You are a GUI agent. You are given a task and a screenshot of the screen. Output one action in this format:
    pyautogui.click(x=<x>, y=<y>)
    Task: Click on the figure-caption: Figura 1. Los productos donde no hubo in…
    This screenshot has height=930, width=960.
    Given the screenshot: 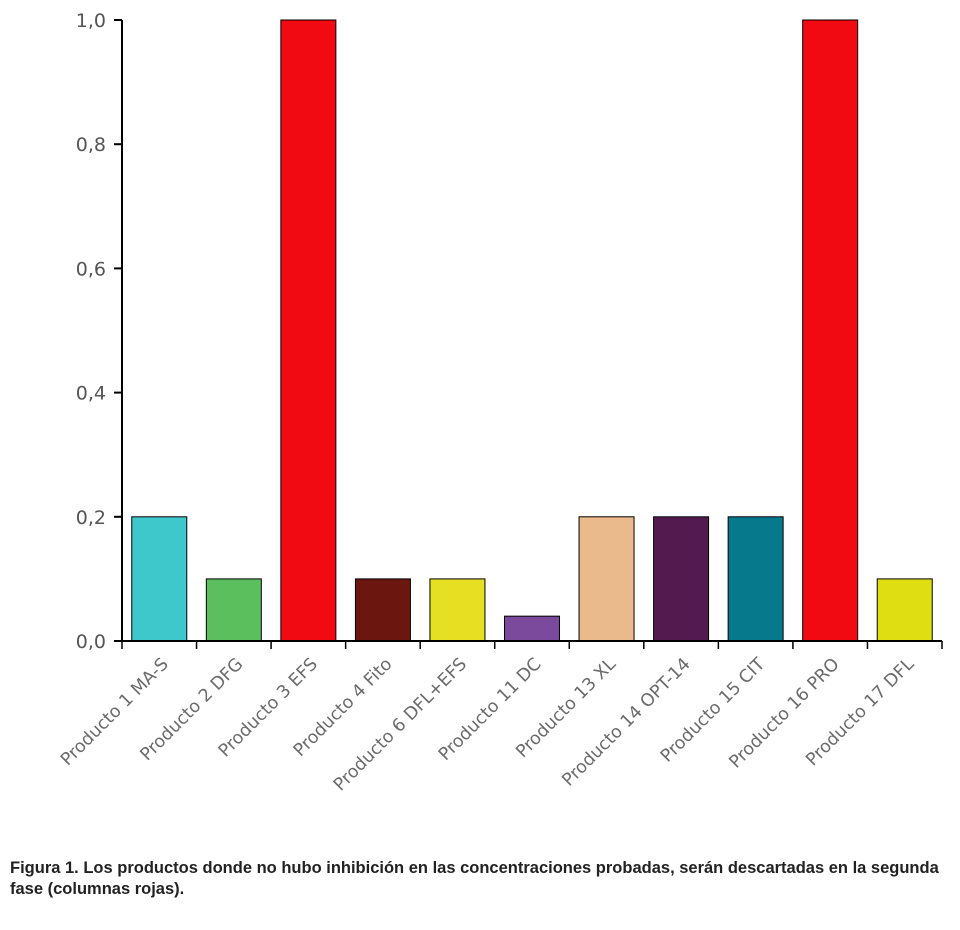 What is the action you would take?
    pyautogui.click(x=474, y=878)
    